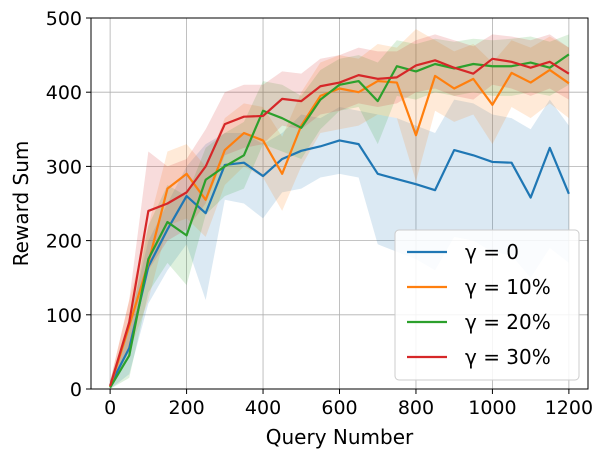 The image size is (602, 459). What do you see at coordinates (64, 93) in the screenshot?
I see `y-tick-label: 400` at bounding box center [64, 93].